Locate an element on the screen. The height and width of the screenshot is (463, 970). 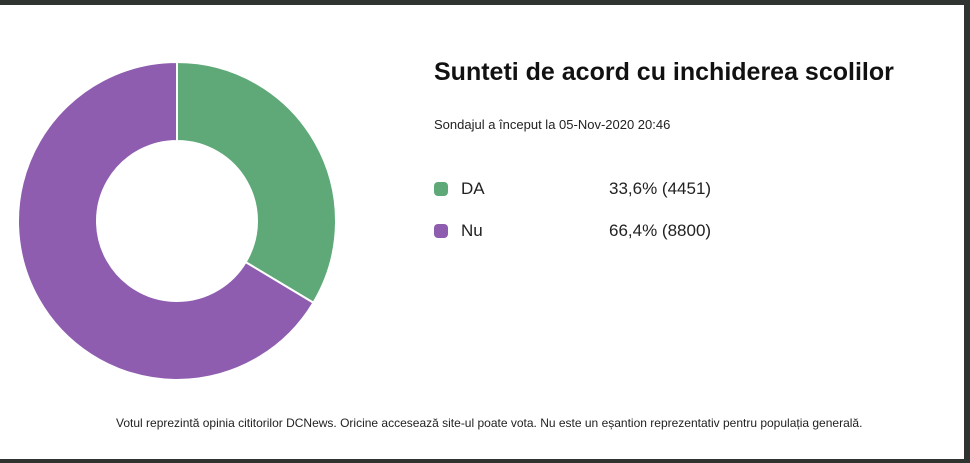
donut-slice-da is located at coordinates (256, 182).